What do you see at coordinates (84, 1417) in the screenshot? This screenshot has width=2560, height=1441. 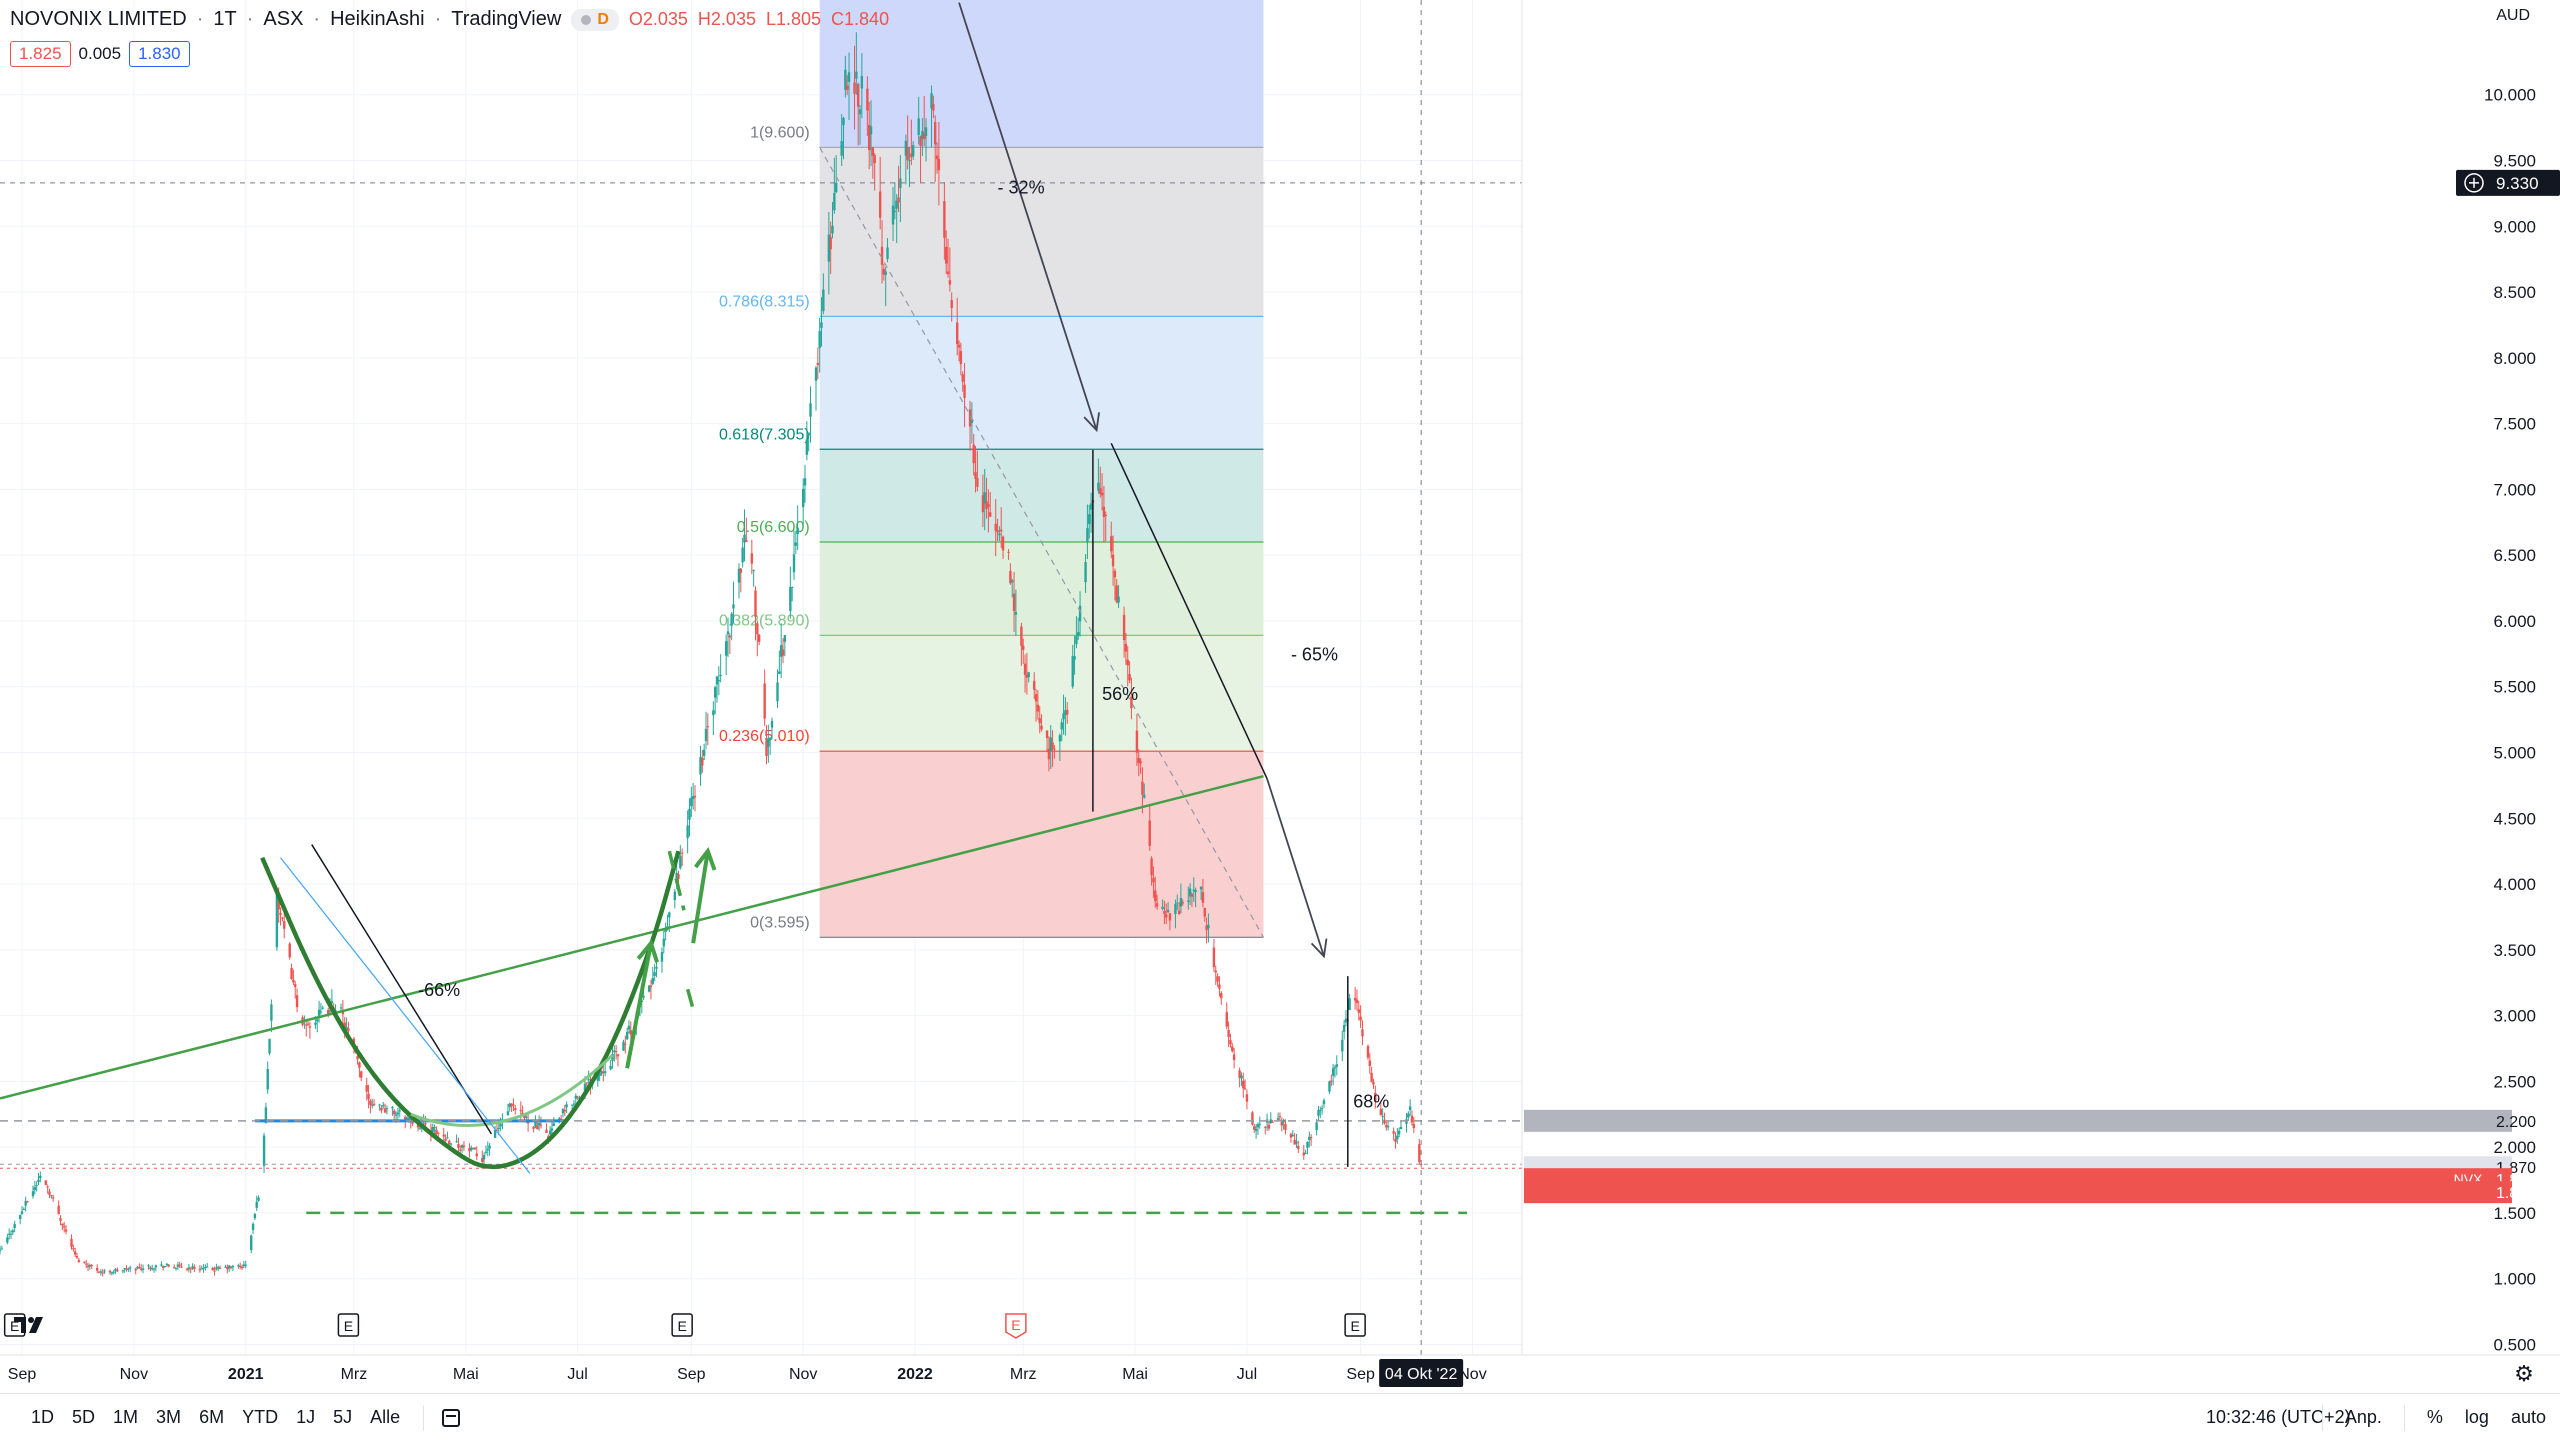 I see `timeframe-5d: 5D` at bounding box center [84, 1417].